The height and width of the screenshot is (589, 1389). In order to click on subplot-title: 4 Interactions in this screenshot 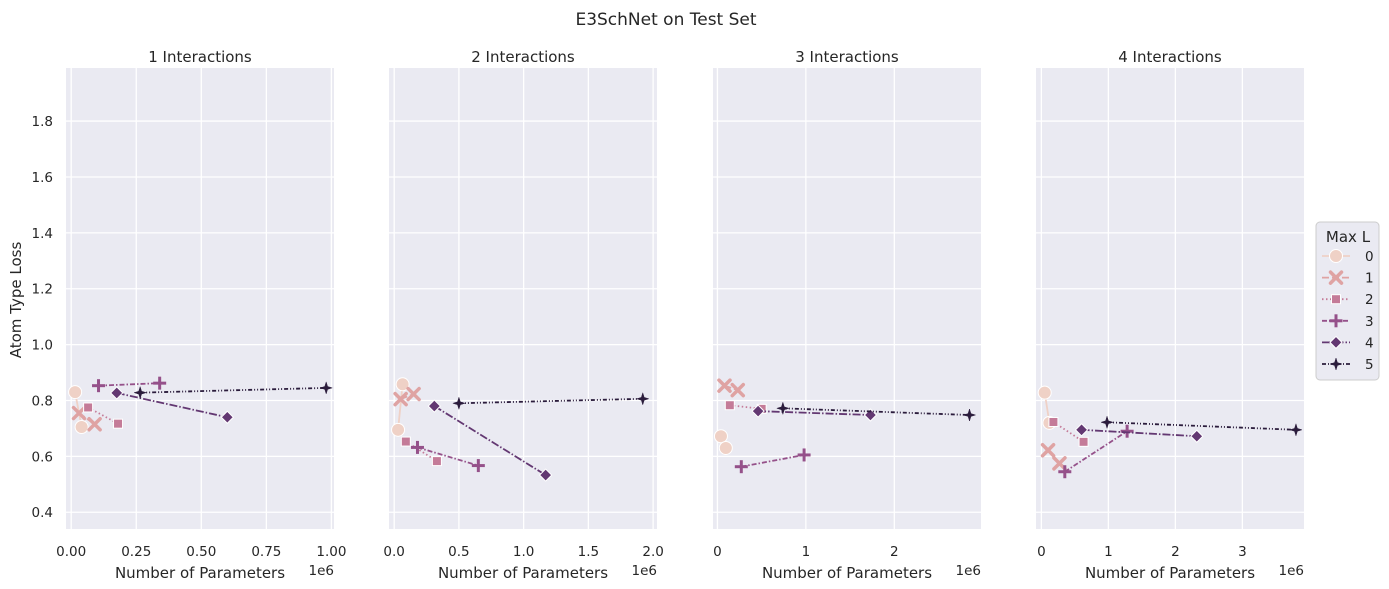, I will do `click(1170, 57)`.